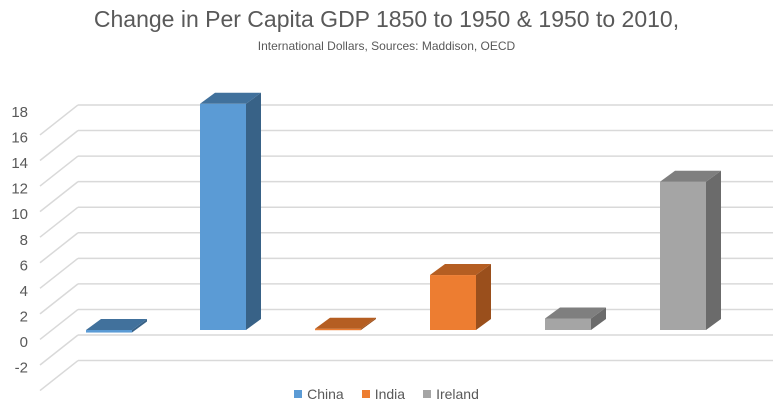 The height and width of the screenshot is (408, 773). Describe the element at coordinates (19, 138) in the screenshot. I see `y-tick-label: 16` at that location.